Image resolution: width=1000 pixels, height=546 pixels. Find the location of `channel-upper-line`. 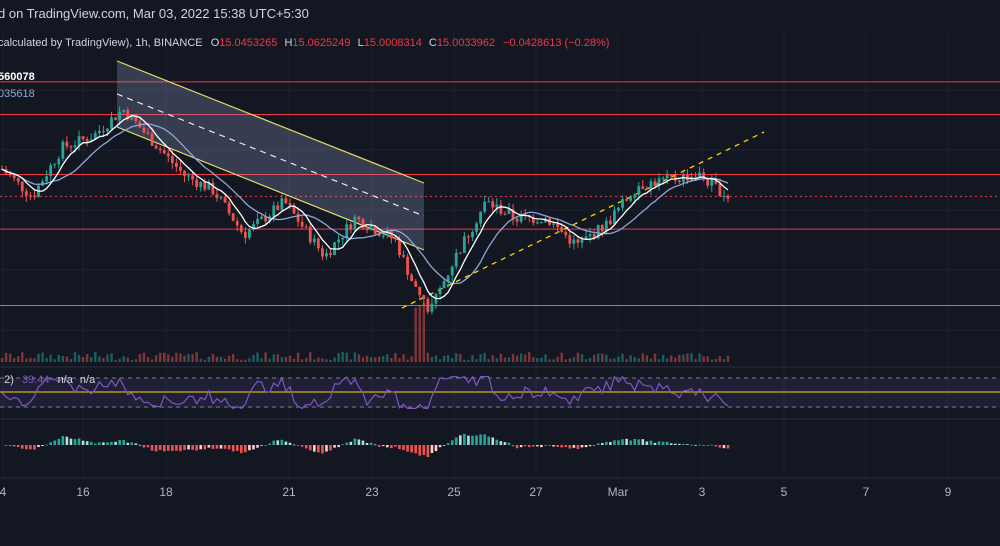

channel-upper-line is located at coordinates (270, 122).